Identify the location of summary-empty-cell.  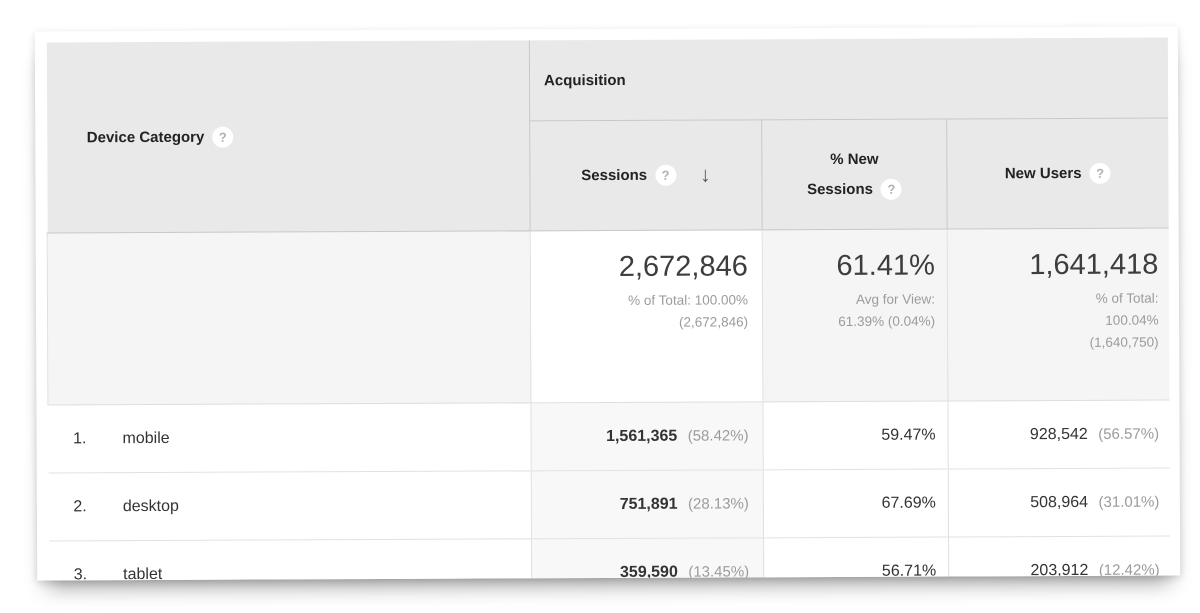
(289, 317).